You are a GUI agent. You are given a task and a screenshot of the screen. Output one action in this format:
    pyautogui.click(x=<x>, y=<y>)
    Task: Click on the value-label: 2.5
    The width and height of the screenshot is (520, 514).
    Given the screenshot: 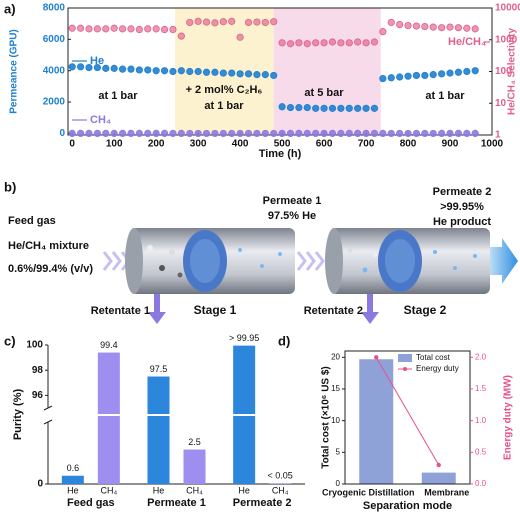 What is the action you would take?
    pyautogui.click(x=194, y=442)
    